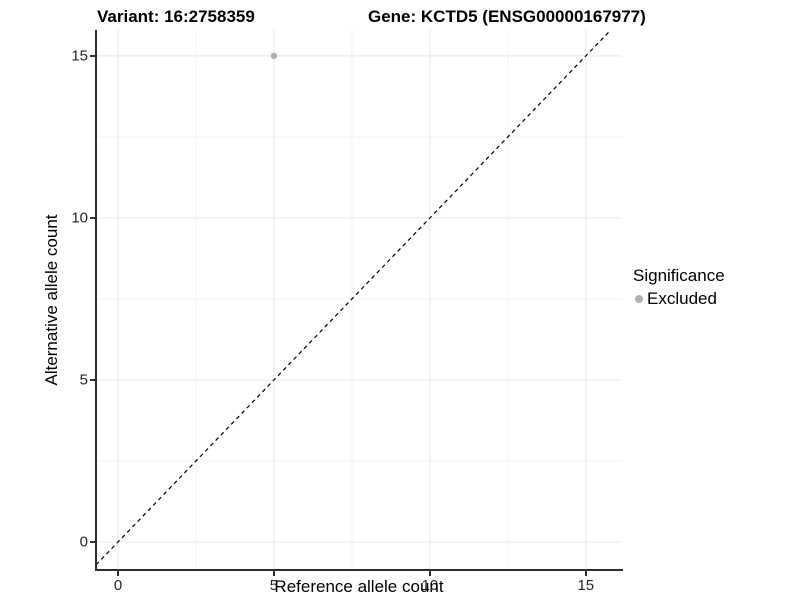 This screenshot has height=600, width=800. What do you see at coordinates (79, 218) in the screenshot?
I see `y-axis-tick-label: 10` at bounding box center [79, 218].